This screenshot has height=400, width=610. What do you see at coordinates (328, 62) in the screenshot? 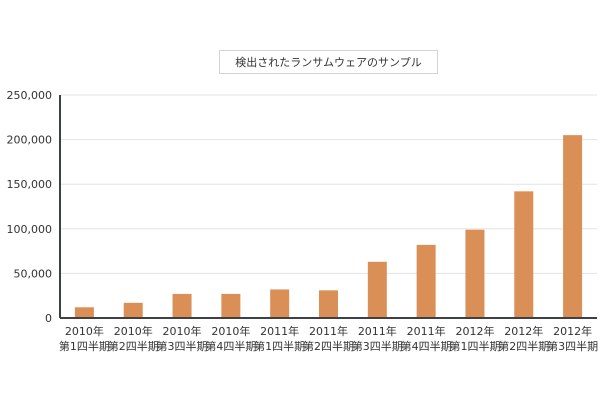
I see `chart-title: 検出されたランサムウェアのサンプル` at bounding box center [328, 62].